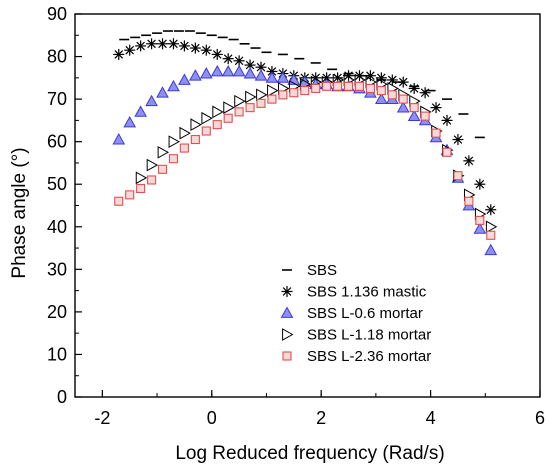 The height and width of the screenshot is (470, 550). I want to click on y-tick-label: 40, so click(57, 227).